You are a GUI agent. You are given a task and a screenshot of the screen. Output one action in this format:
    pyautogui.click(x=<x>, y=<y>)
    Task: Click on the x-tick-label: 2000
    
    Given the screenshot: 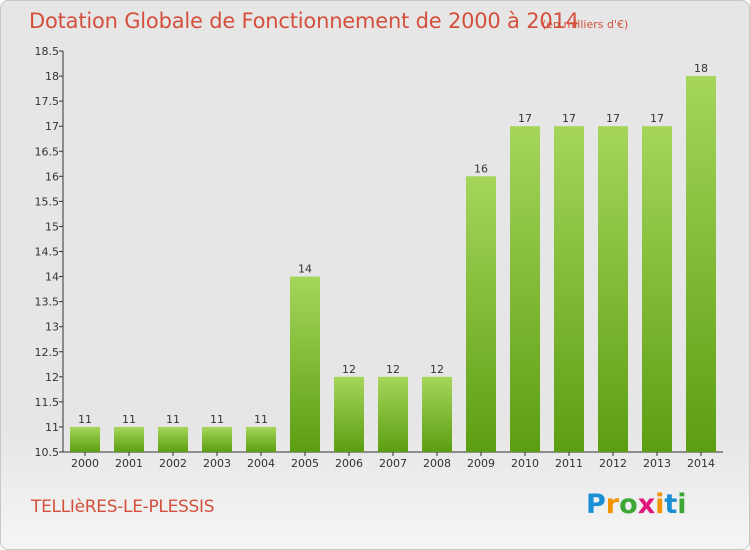 What is the action you would take?
    pyautogui.click(x=85, y=463)
    